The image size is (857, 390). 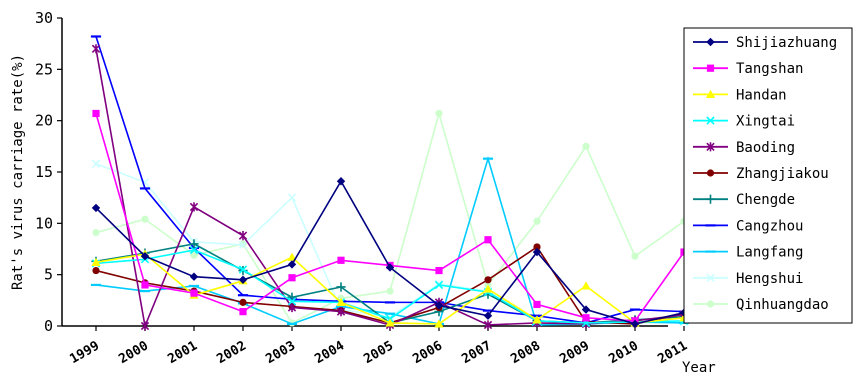 I want to click on y-tick-label: 5, so click(x=48, y=275).